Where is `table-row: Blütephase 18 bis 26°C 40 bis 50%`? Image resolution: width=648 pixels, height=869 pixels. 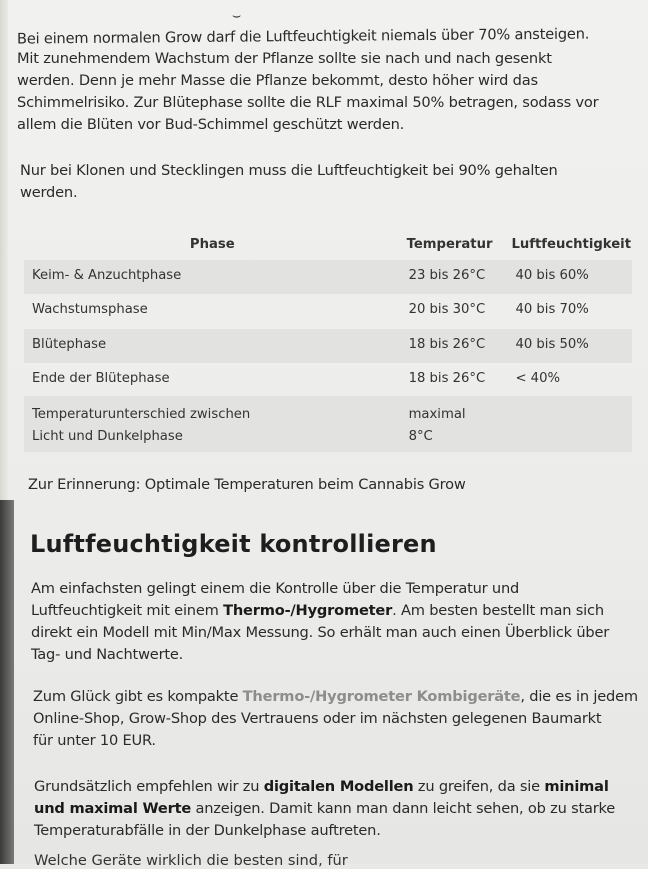
table-row: Blütephase 18 bis 26°C 40 bis 50% is located at coordinates (328, 346).